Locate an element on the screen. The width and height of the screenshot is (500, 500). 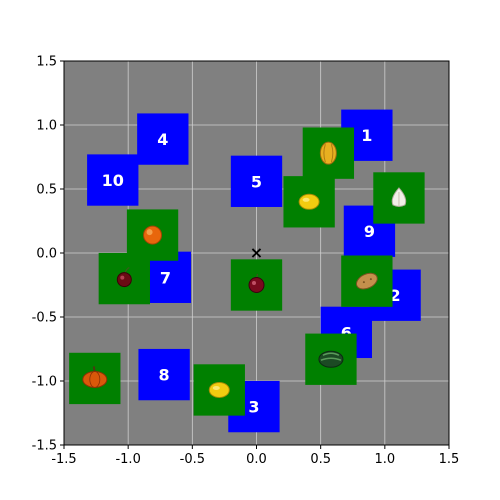
potato-object is located at coordinates (367, 281).